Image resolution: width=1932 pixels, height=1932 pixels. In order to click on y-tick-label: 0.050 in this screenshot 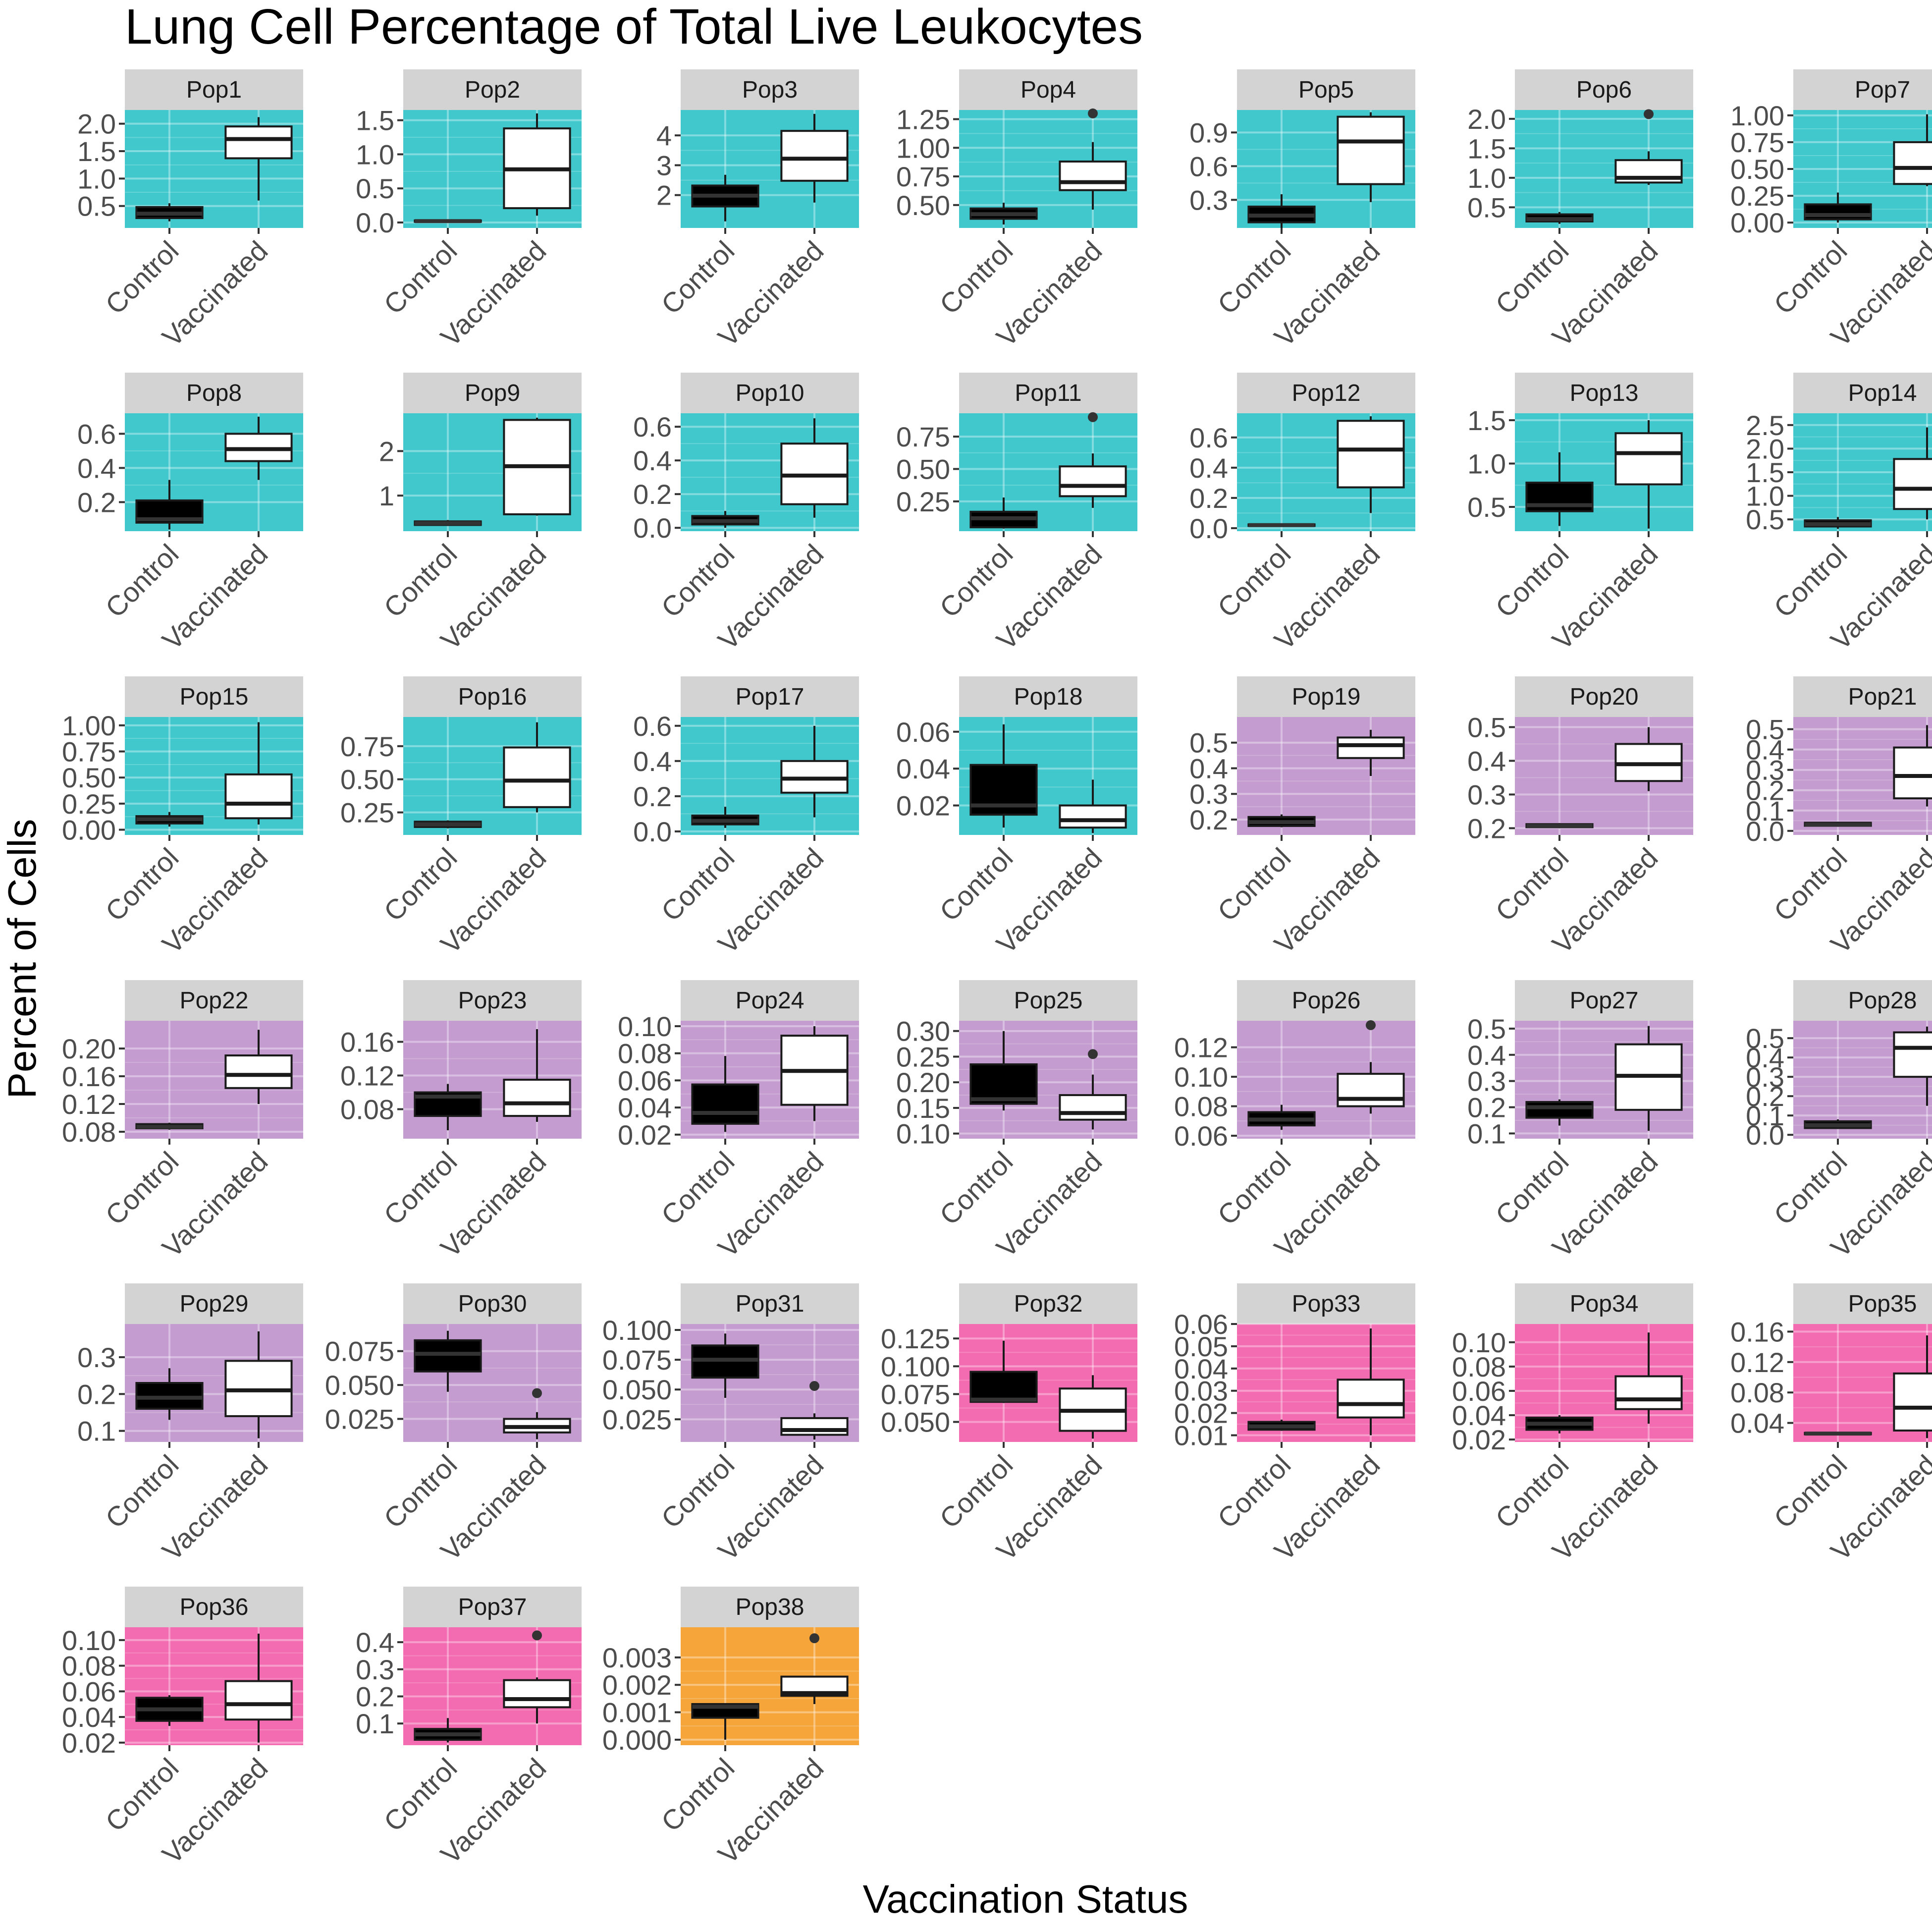, I will do `click(916, 1422)`.